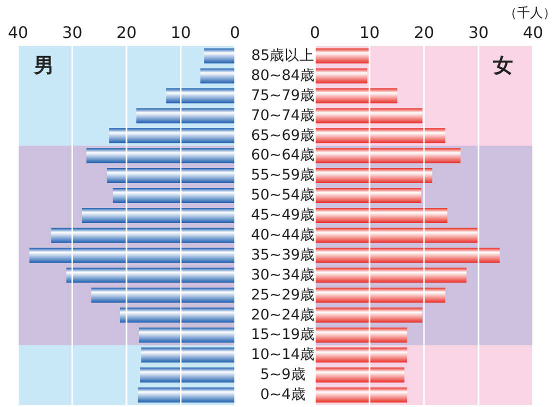  I want to click on y-tick-label: 10~14歳, so click(283, 355).